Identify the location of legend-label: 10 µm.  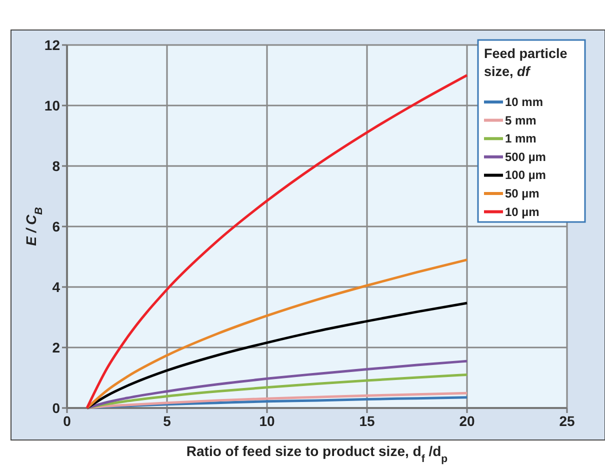
(522, 211).